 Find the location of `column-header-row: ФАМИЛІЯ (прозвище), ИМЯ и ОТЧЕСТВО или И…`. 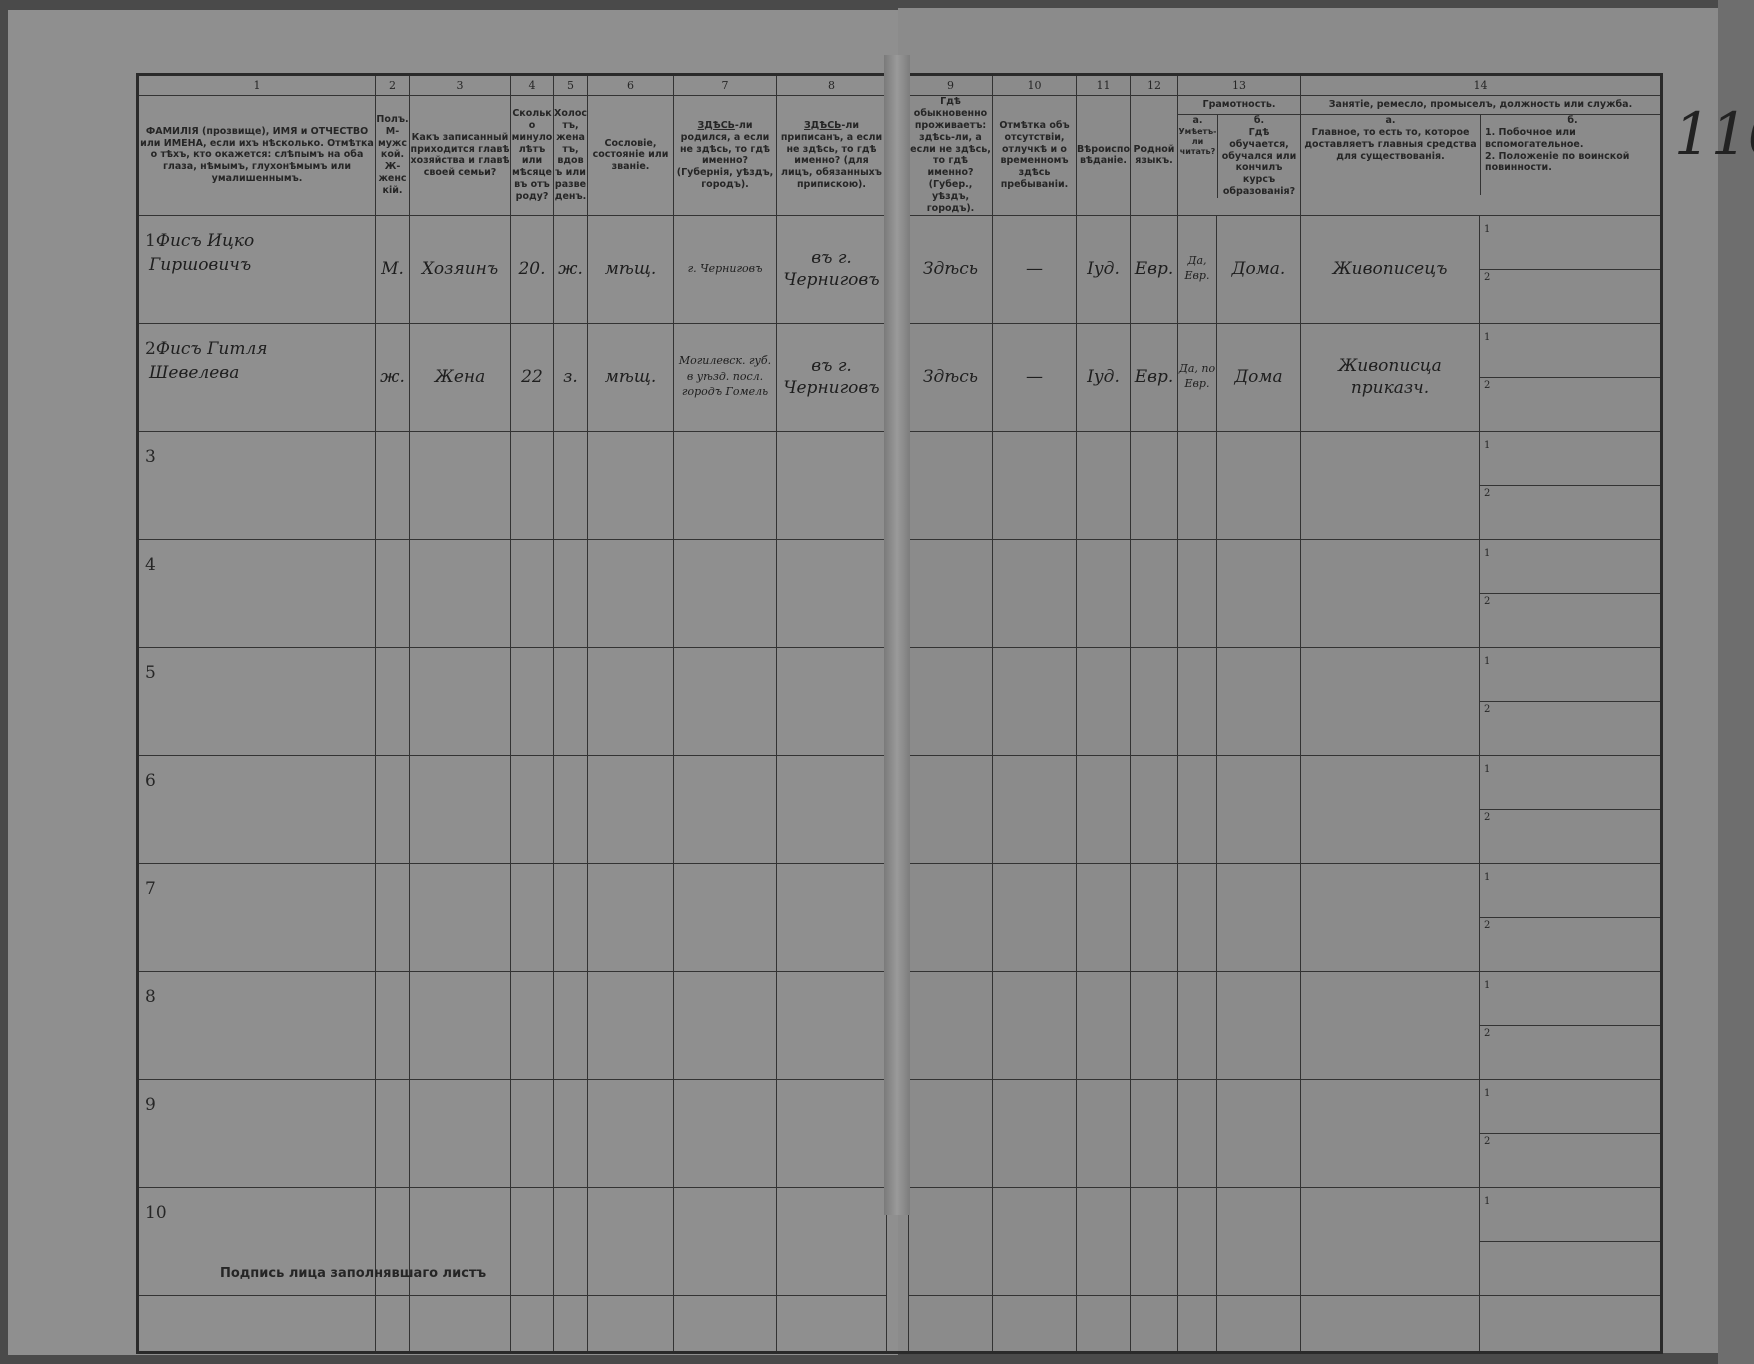

column-header-row: ФАМИЛІЯ (прозвище), ИМЯ и ОТЧЕСТВО или И… is located at coordinates (899, 155).